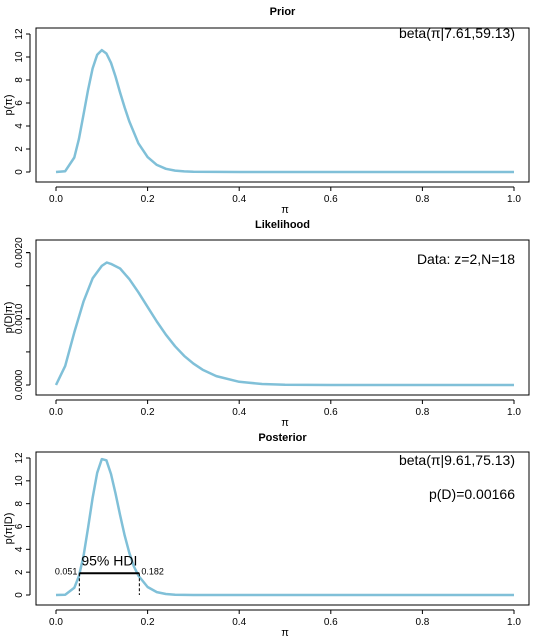  What do you see at coordinates (282, 225) in the screenshot?
I see `panel-title: Likelihood` at bounding box center [282, 225].